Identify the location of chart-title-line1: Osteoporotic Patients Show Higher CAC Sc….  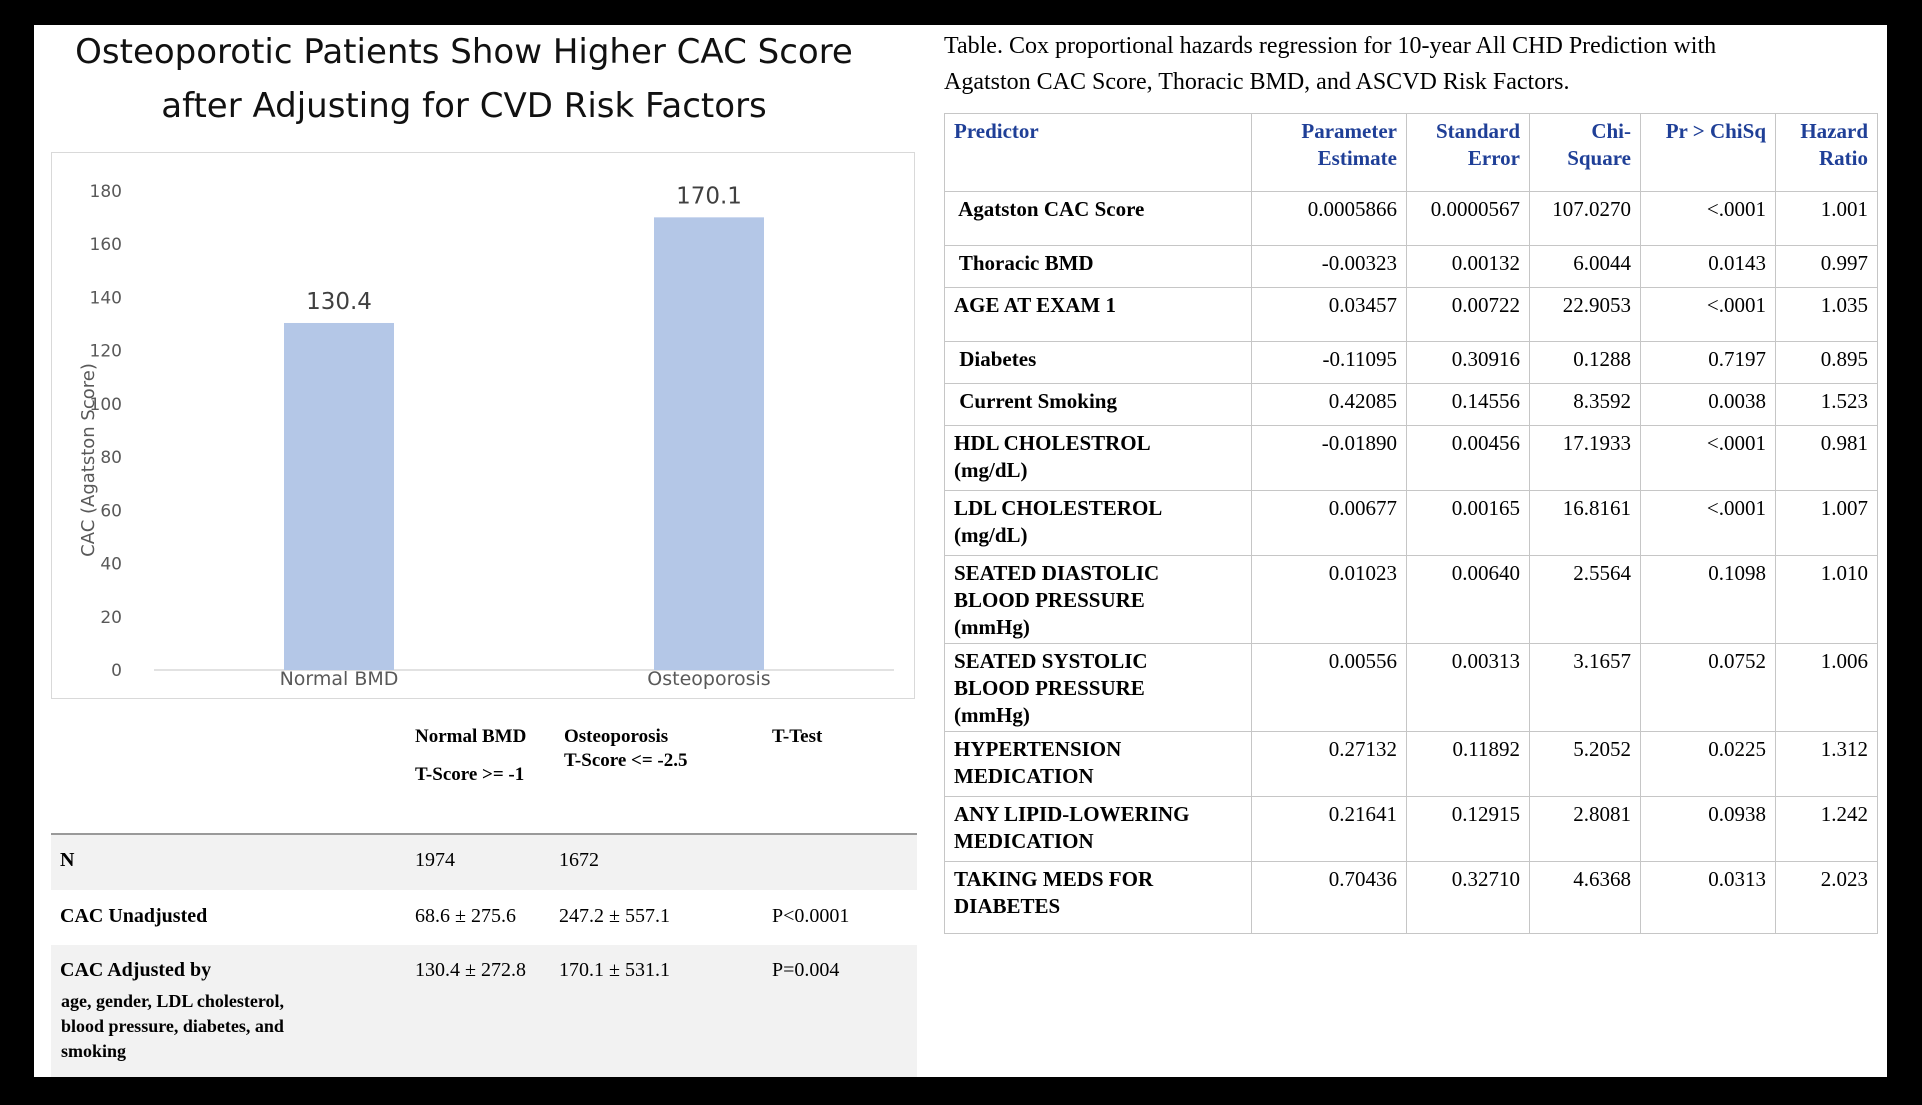
(464, 52).